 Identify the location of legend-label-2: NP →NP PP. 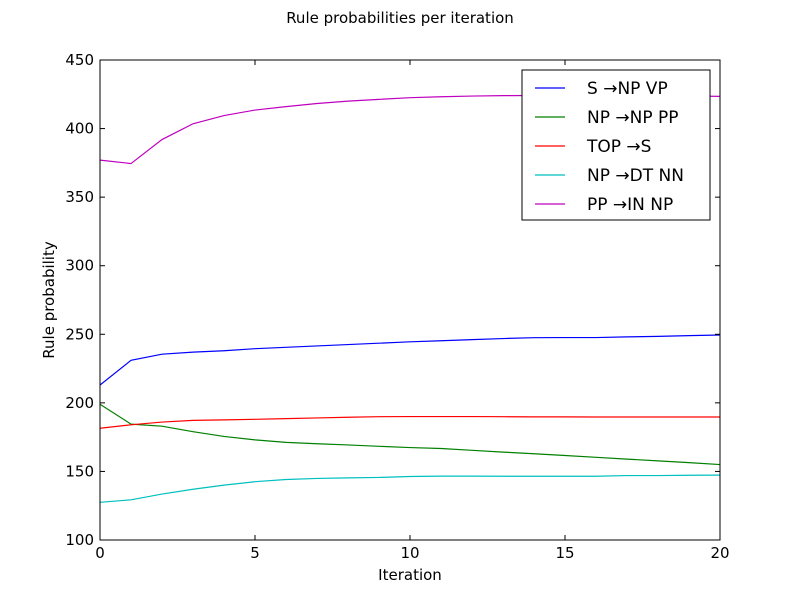
(633, 118).